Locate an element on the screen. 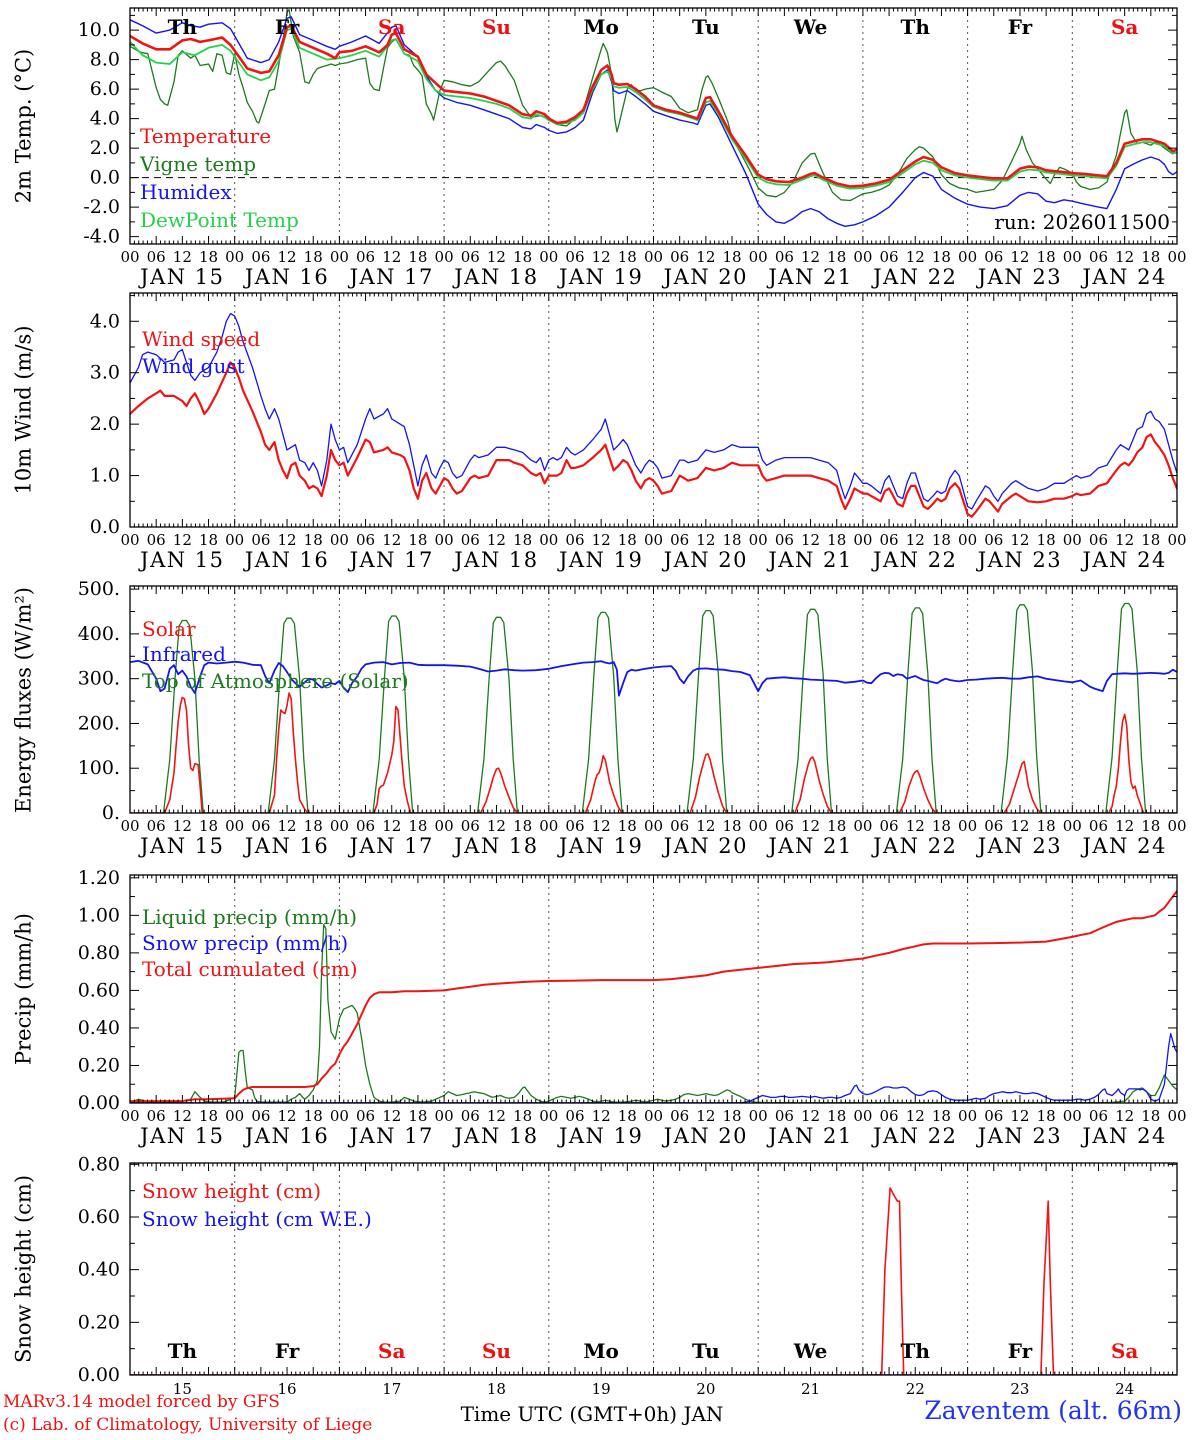 This screenshot has width=1194, height=1440. svg-text: 23 is located at coordinates (1019, 1389).